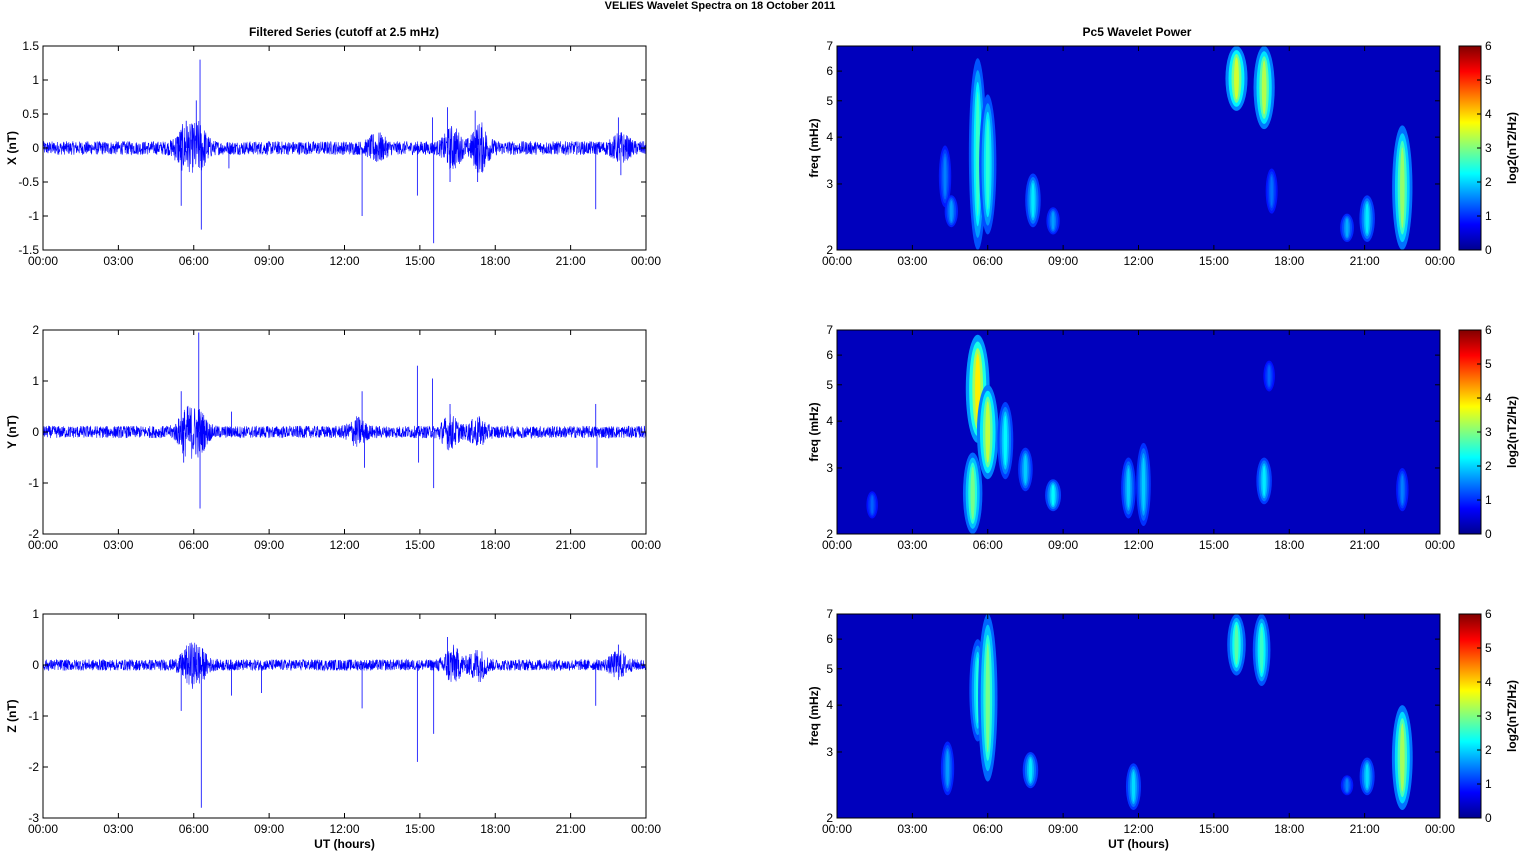 This screenshot has height=851, width=1522. I want to click on right-column-title: Pc5 Wavelet Power, so click(1137, 32).